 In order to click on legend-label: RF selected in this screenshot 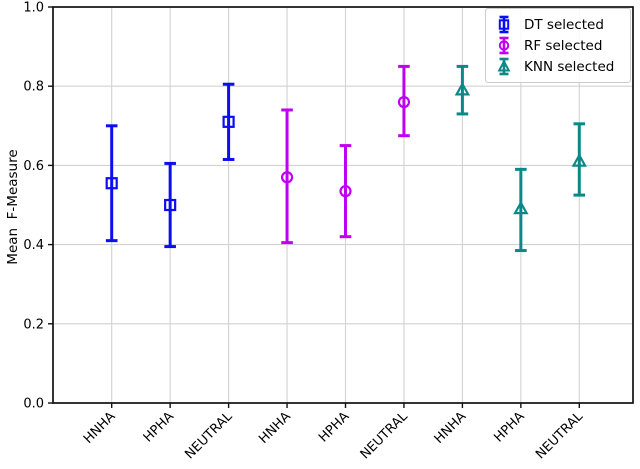, I will do `click(563, 45)`.